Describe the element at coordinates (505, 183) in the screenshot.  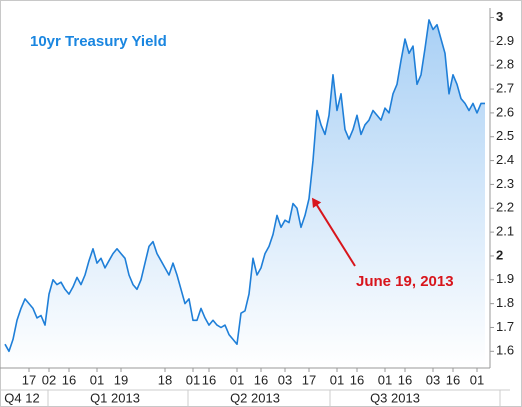
I see `y-tick-label: 2.3` at that location.